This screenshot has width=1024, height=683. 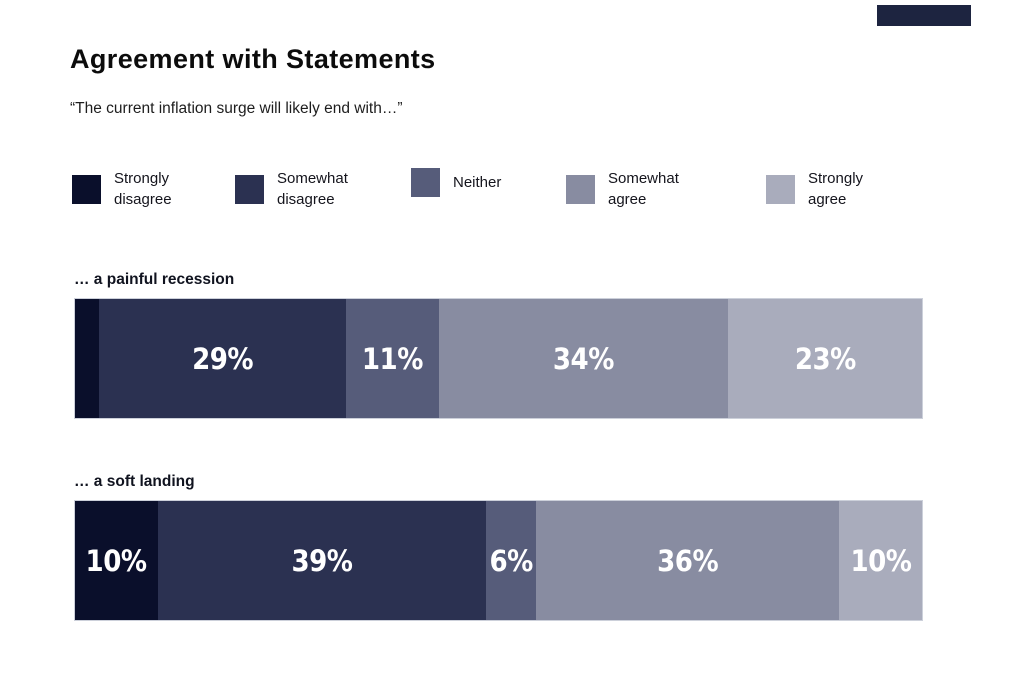 I want to click on bar-segment: 39%, so click(x=322, y=560).